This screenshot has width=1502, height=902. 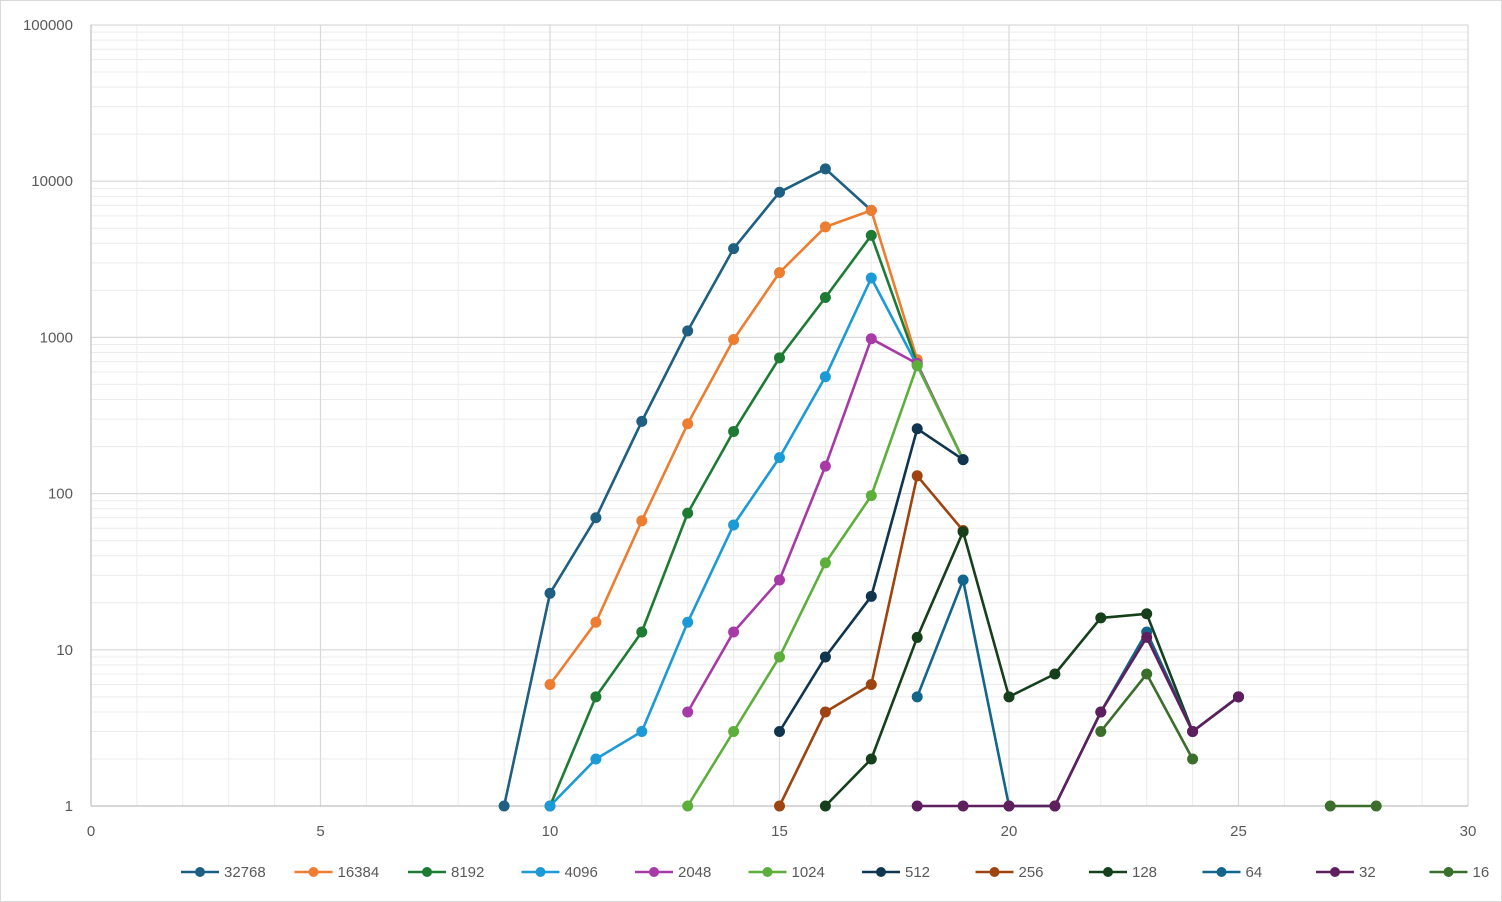 I want to click on x-axis-tick-labels: 0 5 10 15 20 25 30, so click(x=782, y=831).